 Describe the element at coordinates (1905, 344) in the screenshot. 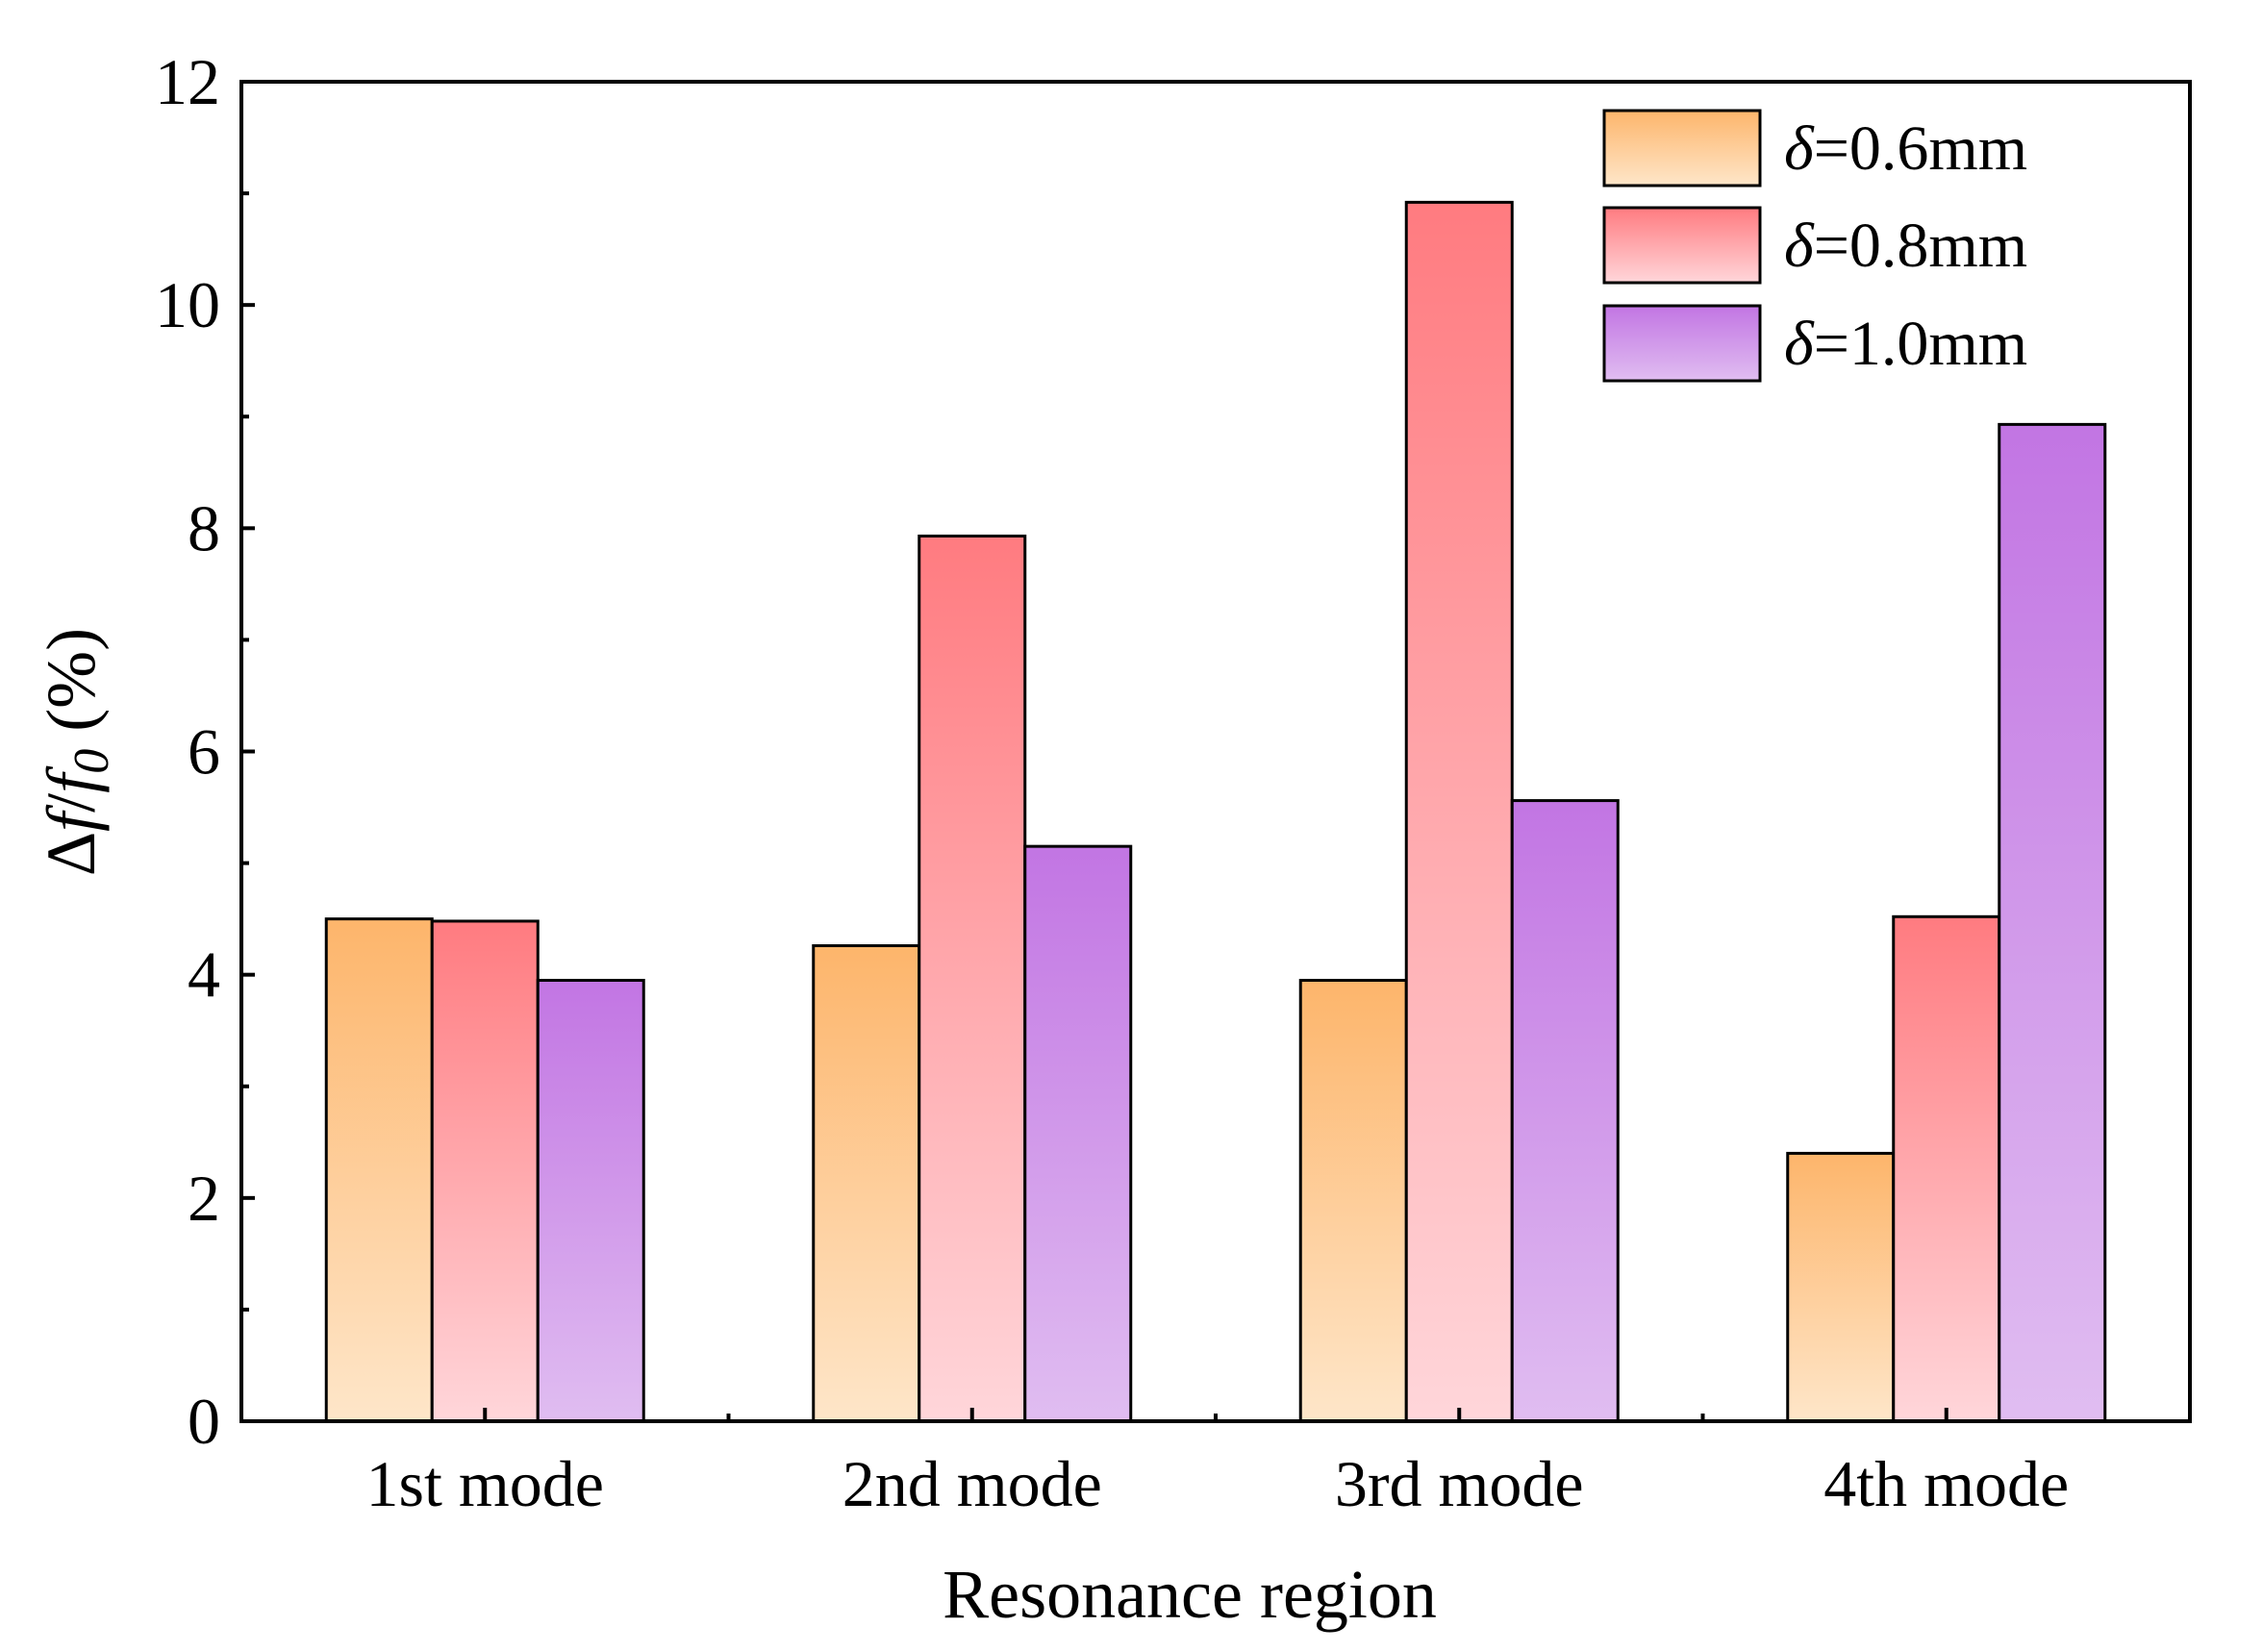

I see `legend-label-2: δ=1.0mm` at that location.